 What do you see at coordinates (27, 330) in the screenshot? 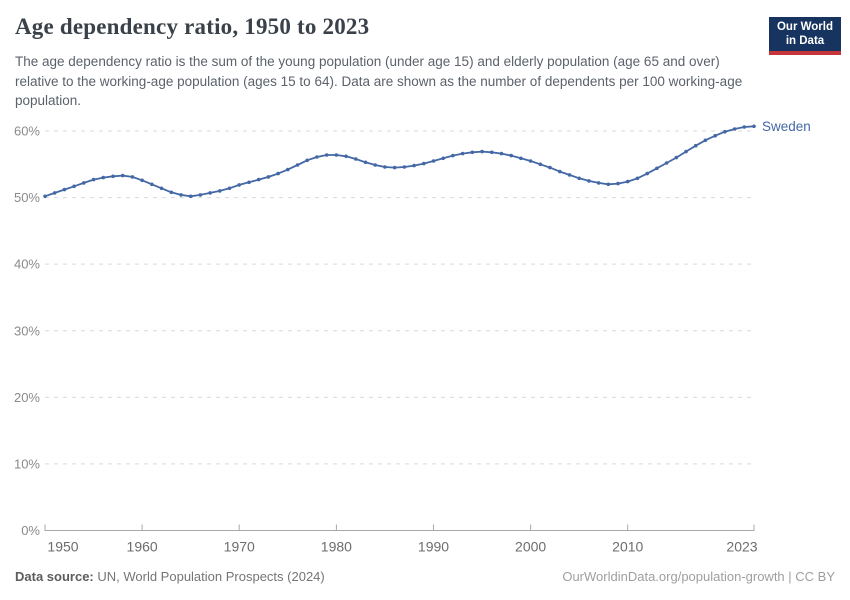
I see `y-axis-tick-label: 30%` at bounding box center [27, 330].